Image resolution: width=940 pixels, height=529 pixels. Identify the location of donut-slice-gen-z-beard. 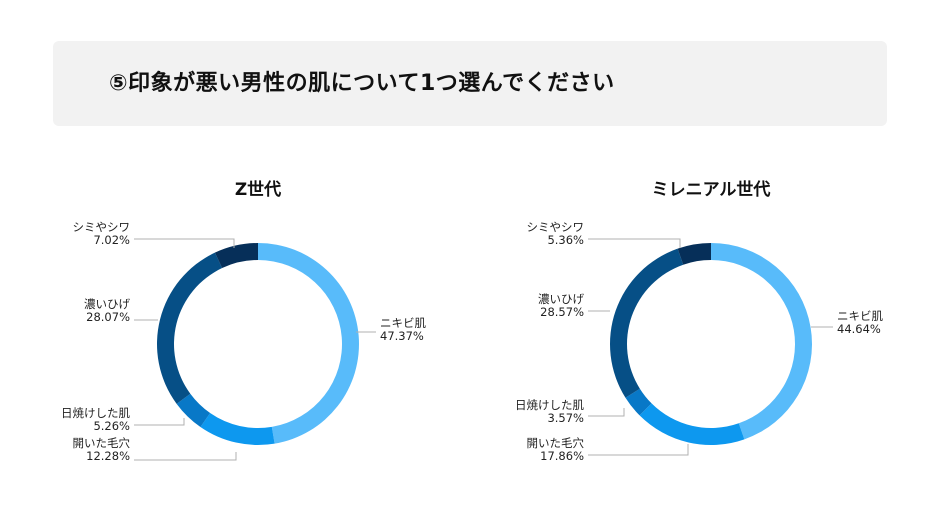
(190, 328).